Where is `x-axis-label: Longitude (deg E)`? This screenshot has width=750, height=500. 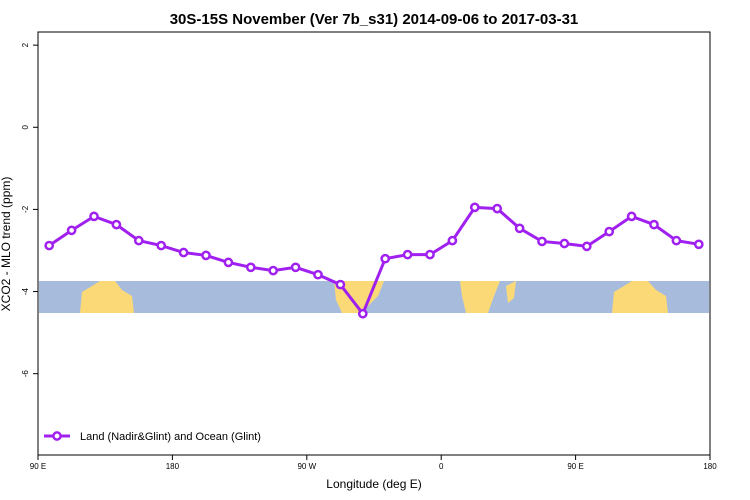 x-axis-label: Longitude (deg E) is located at coordinates (373, 484).